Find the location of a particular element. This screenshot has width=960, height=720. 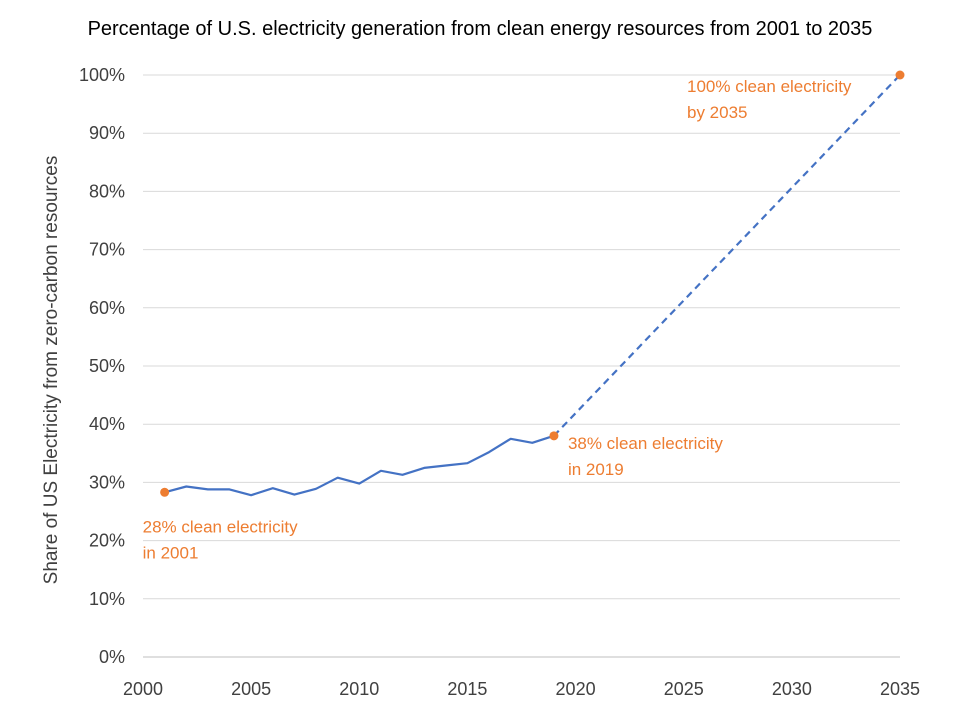

y-tick-label: 20% is located at coordinates (107, 541).